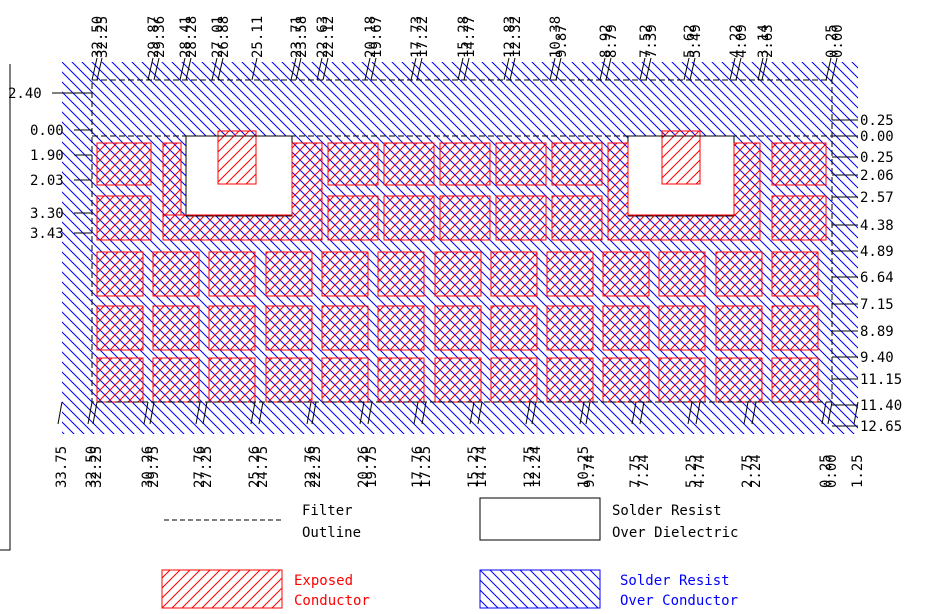 Image resolution: width=935 pixels, height=614 pixels. I want to click on top-dimension-label: 29.87, so click(154, 37).